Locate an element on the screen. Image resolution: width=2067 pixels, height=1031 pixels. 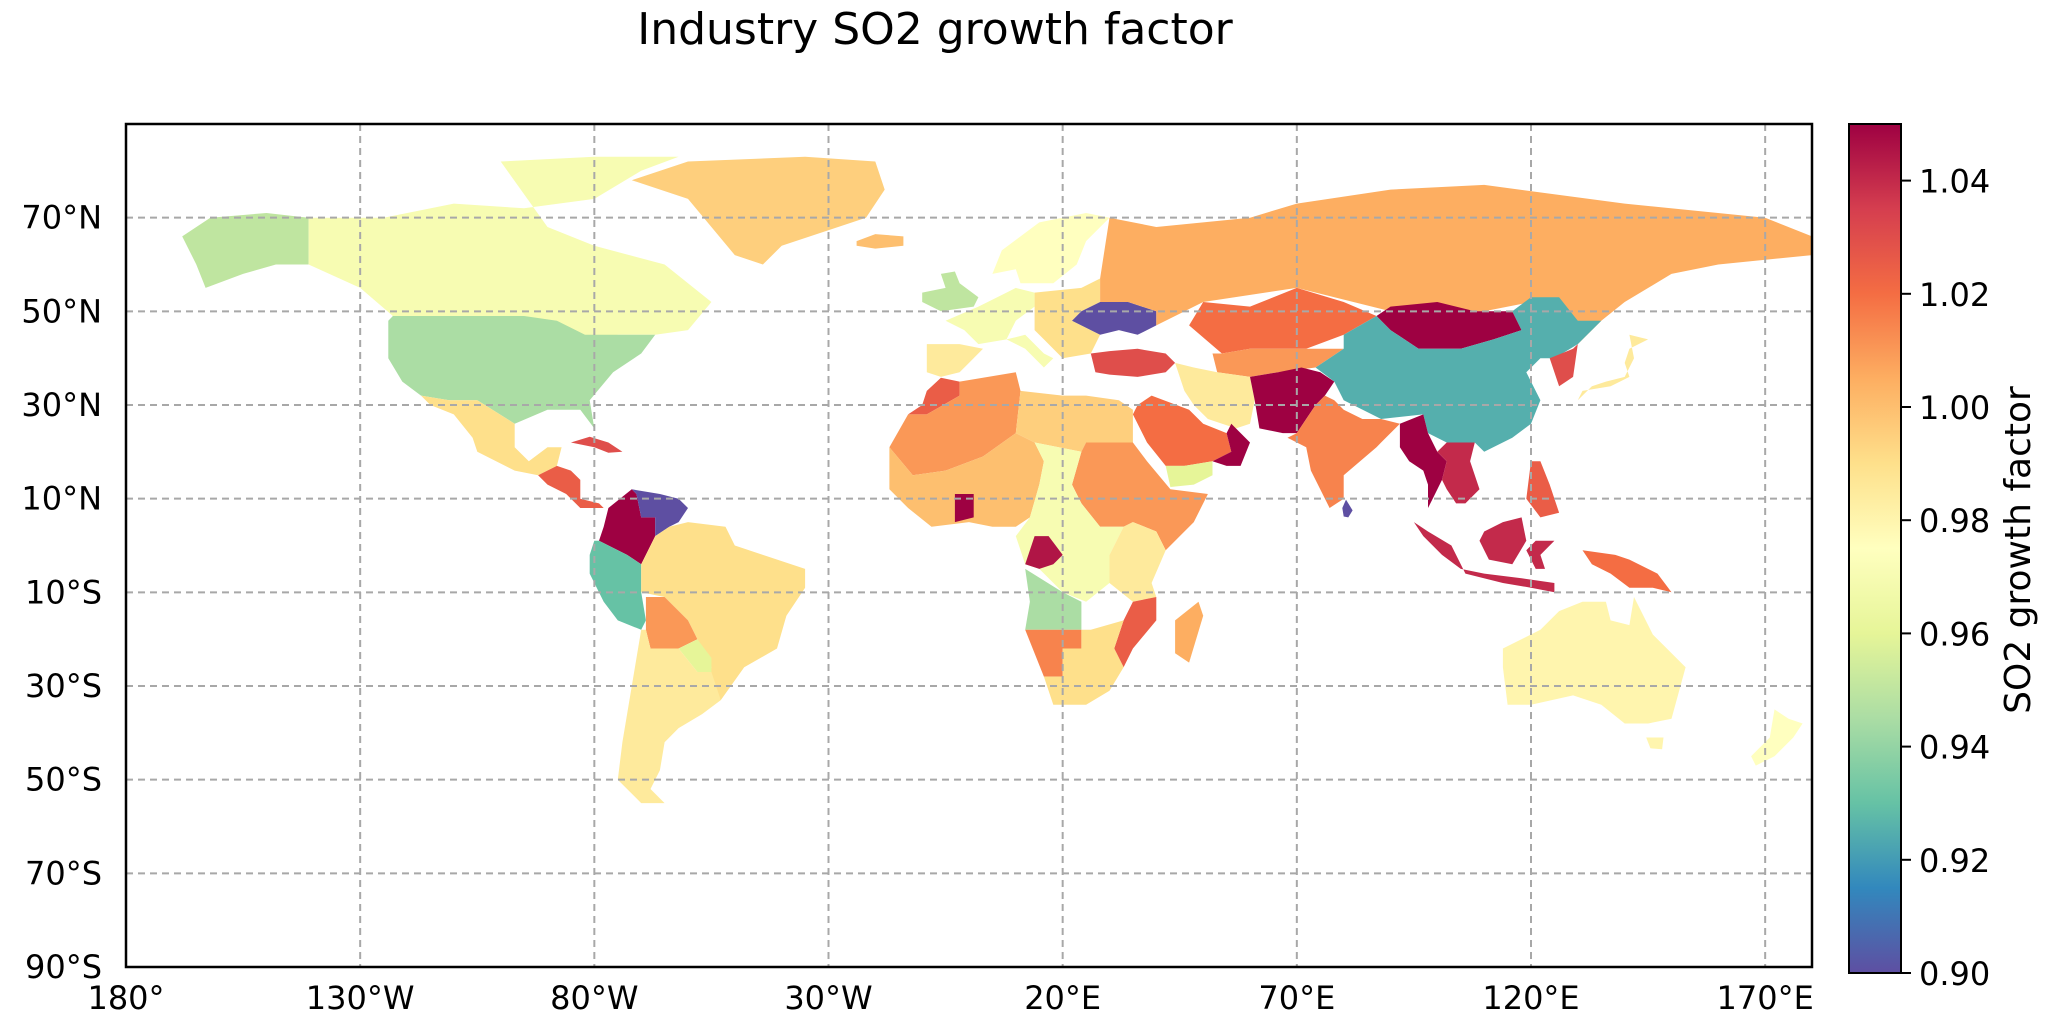
region-east-africa is located at coordinates (1137, 562).